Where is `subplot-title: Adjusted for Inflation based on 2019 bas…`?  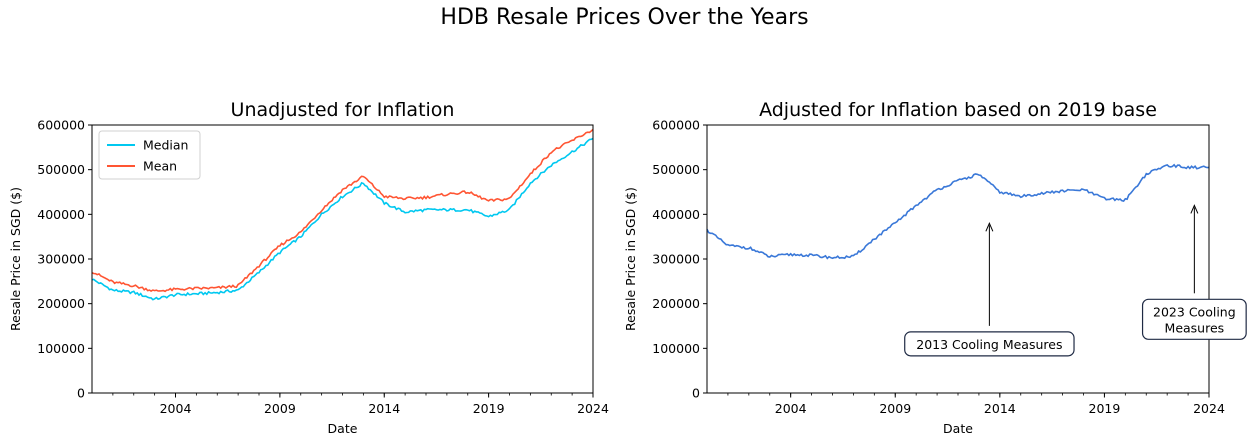
subplot-title: Adjusted for Inflation based on 2019 bas… is located at coordinates (958, 110).